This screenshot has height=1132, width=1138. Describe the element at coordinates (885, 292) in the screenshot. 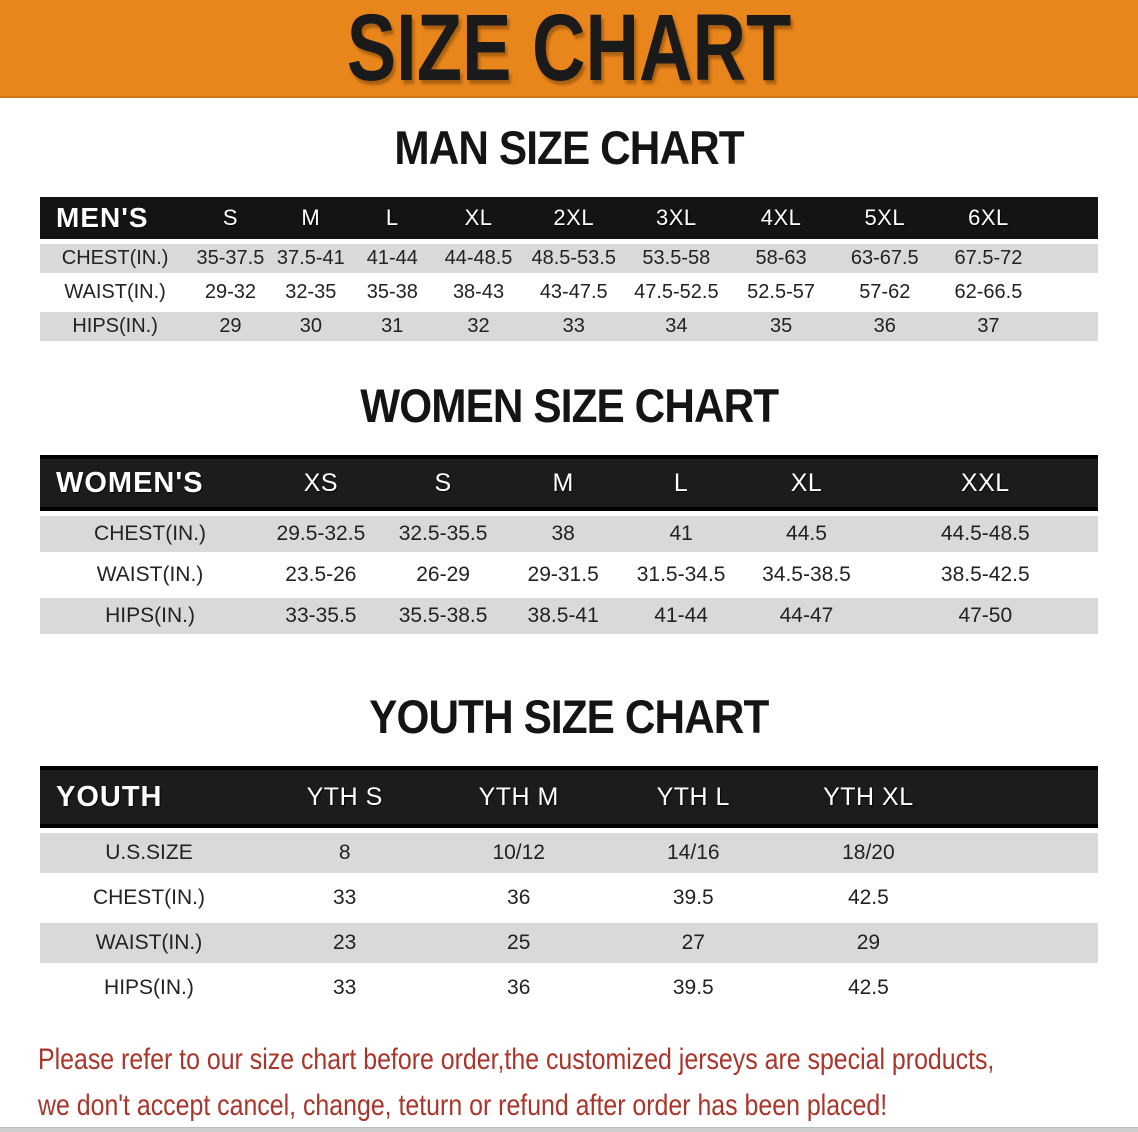

I see `measurement-value: 57-62` at that location.